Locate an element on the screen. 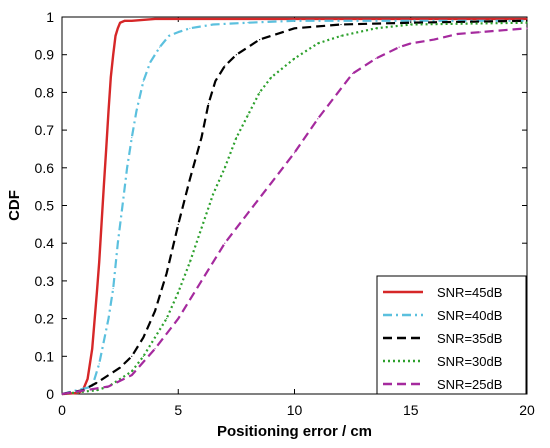  x-tick-label: 5 is located at coordinates (178, 410).